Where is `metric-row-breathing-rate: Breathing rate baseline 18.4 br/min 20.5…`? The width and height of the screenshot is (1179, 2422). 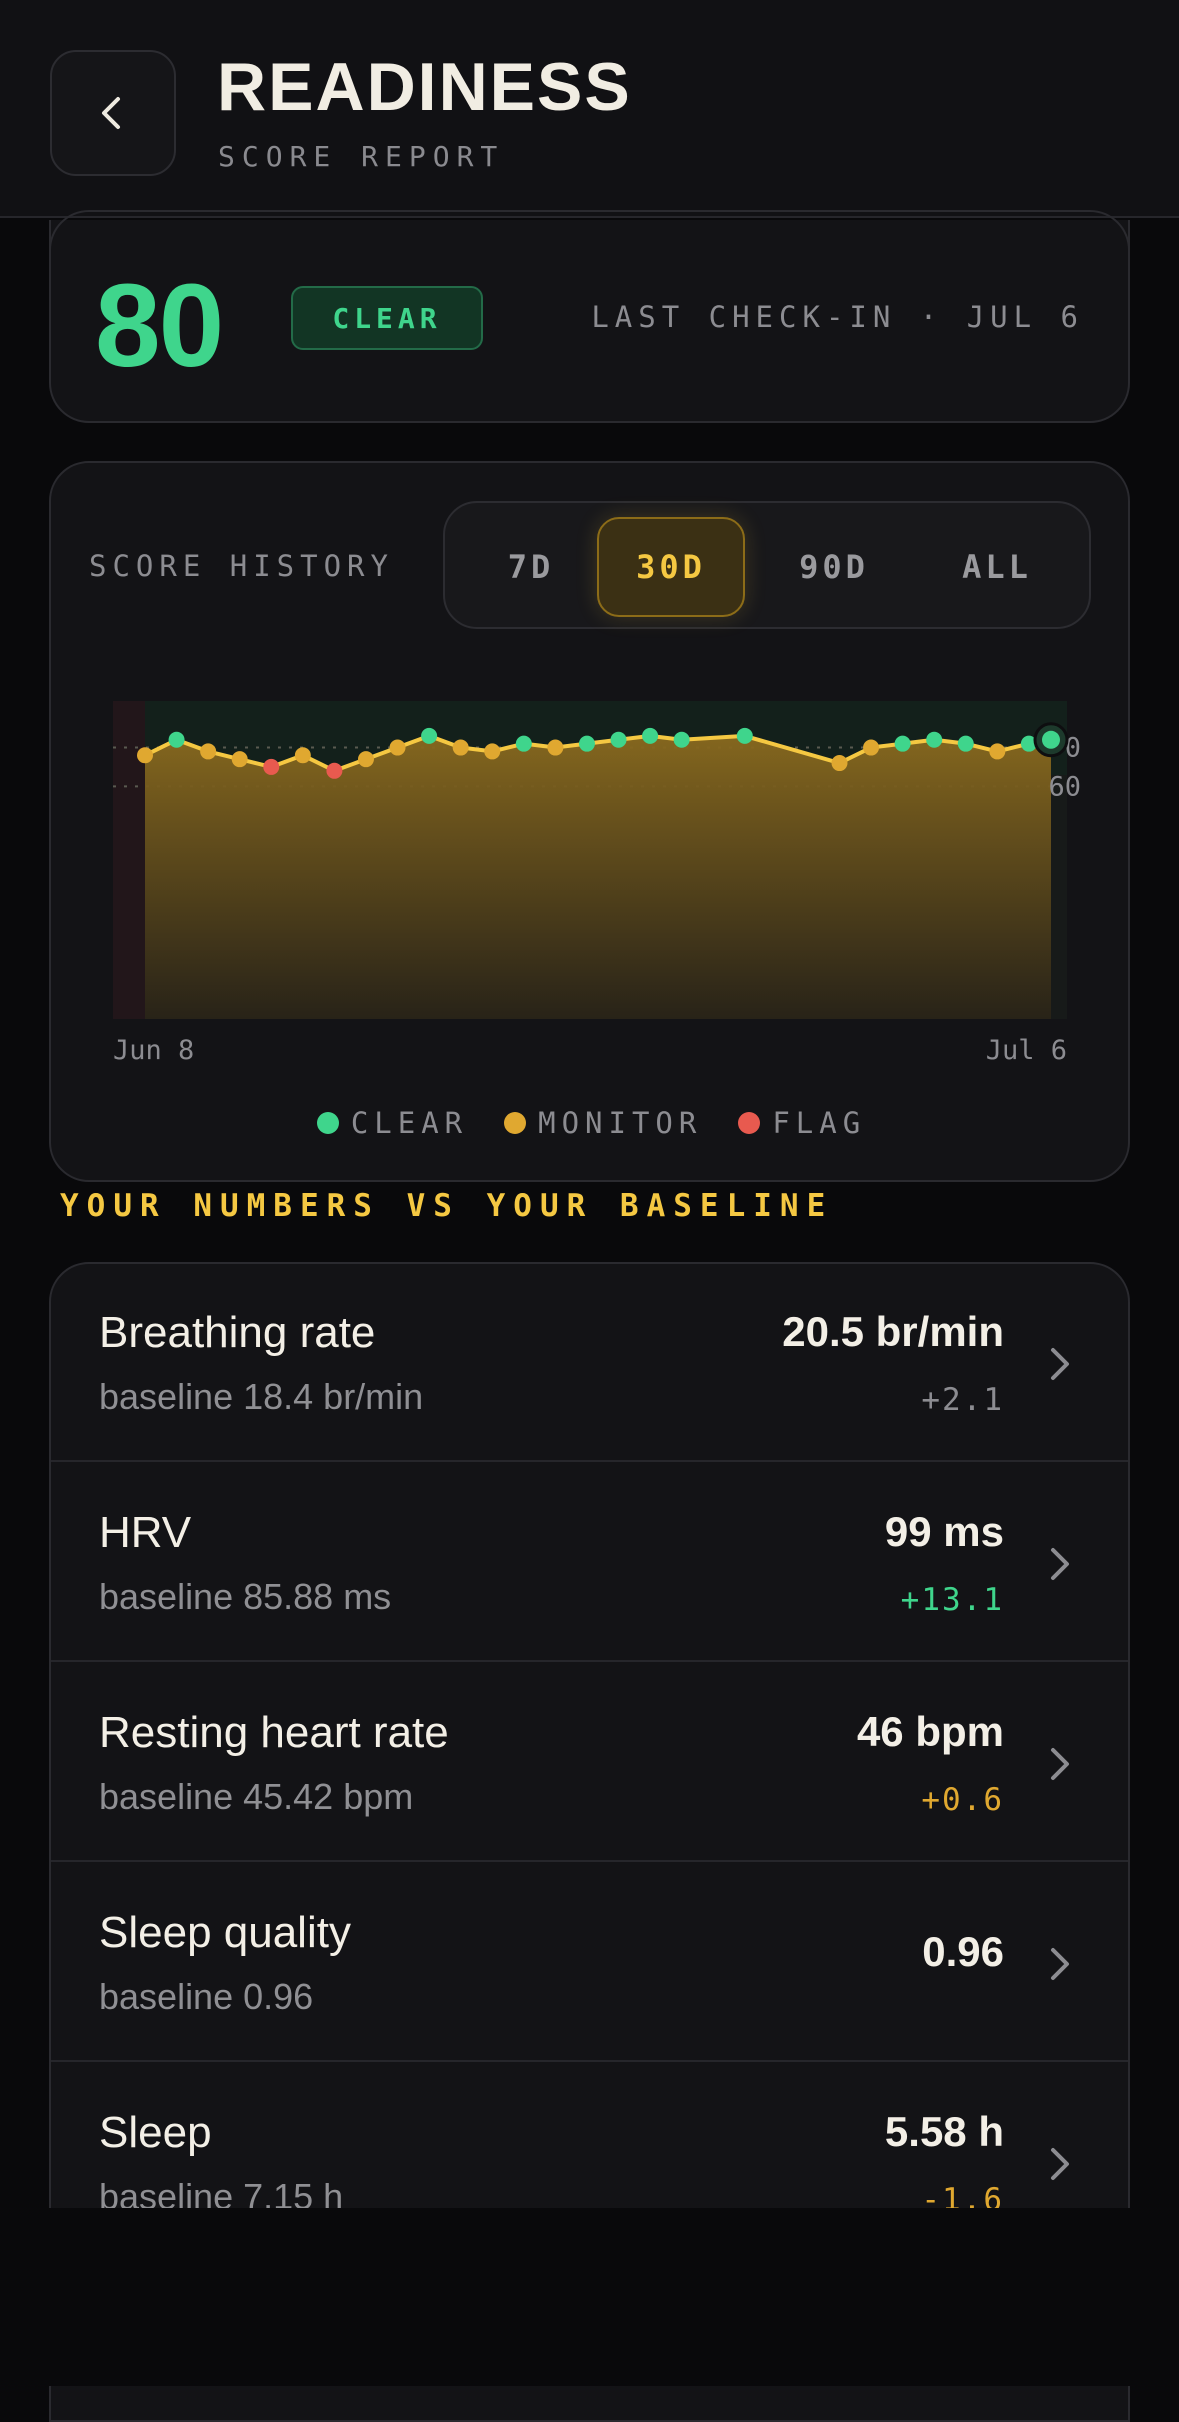
metric-row-breathing-rate: Breathing rate baseline 18.4 br/min 20.5… is located at coordinates (589, 1363).